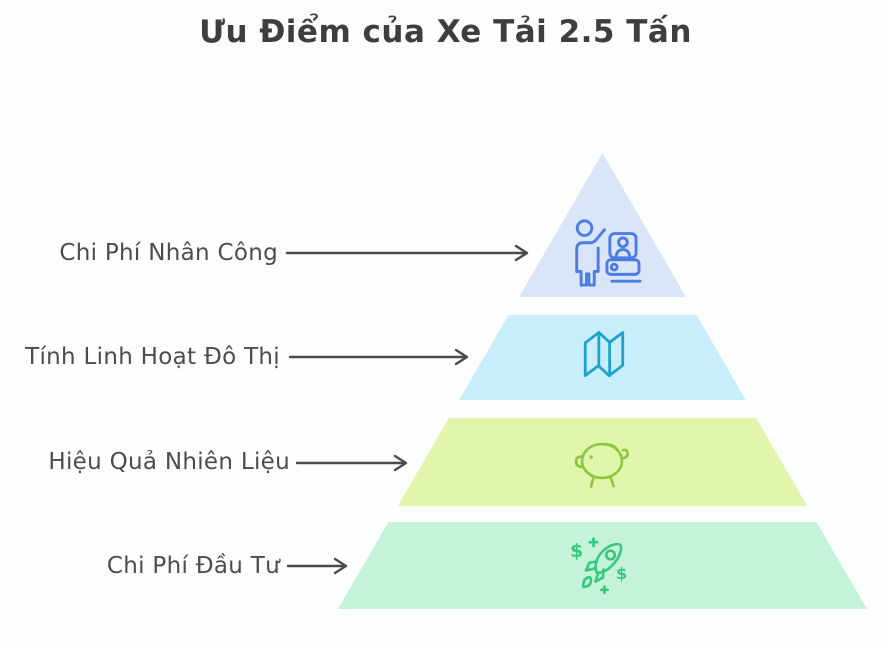 The height and width of the screenshot is (649, 891). Describe the element at coordinates (601, 465) in the screenshot. I see `piggy-bank-icon` at that location.